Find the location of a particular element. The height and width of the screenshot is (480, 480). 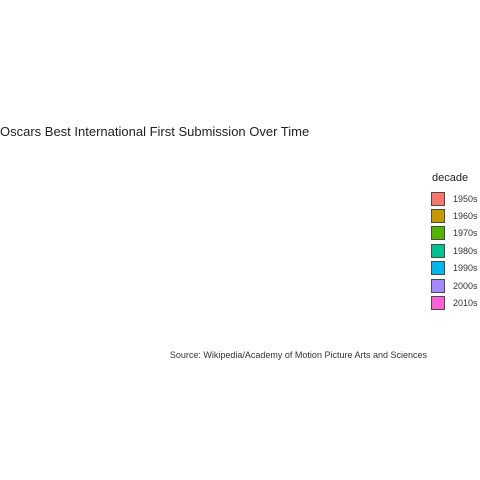

legend-swatch-1980s is located at coordinates (438, 250).